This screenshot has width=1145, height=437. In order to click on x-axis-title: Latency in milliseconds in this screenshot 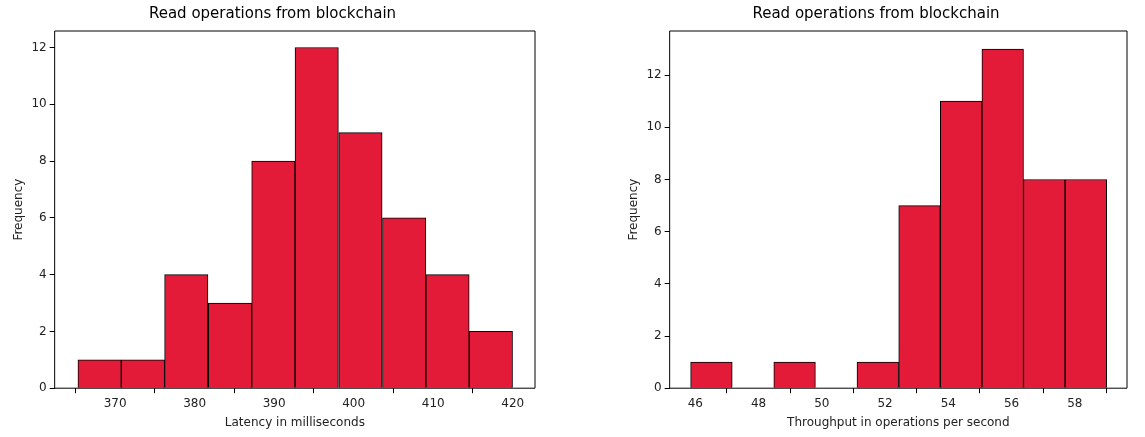, I will do `click(294, 421)`.